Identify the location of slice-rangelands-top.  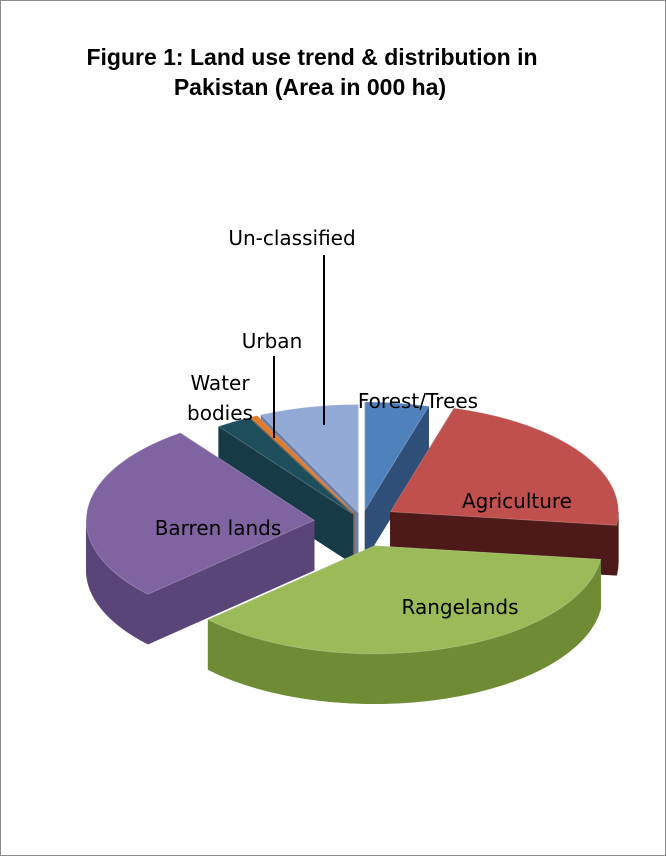
(404, 600).